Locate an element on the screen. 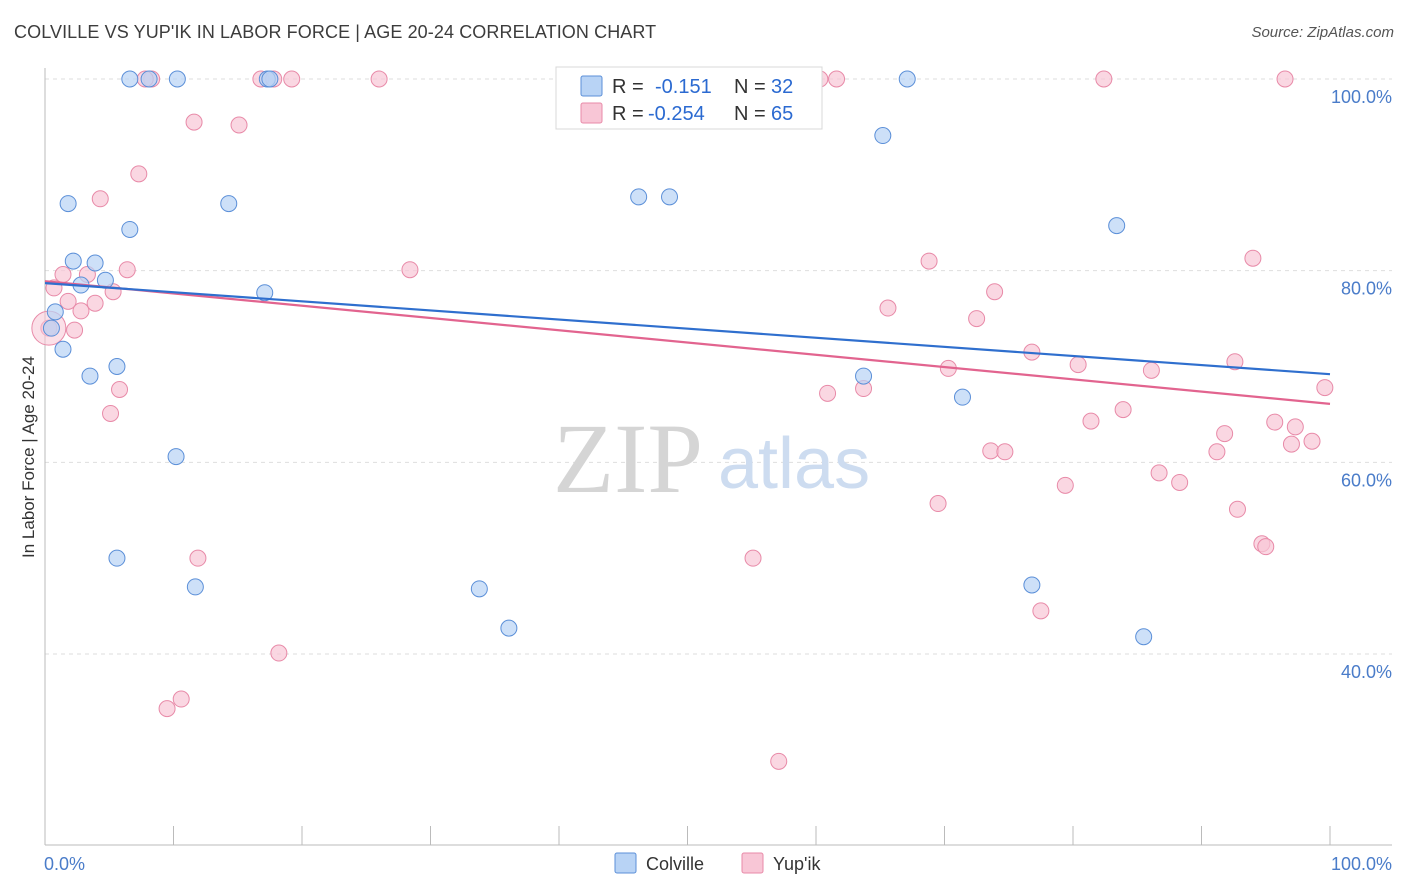 This screenshot has width=1406, height=892. y-axis-tick-labels: 40.0% 60.0% 80.0% 100.0% is located at coordinates (1361, 384).